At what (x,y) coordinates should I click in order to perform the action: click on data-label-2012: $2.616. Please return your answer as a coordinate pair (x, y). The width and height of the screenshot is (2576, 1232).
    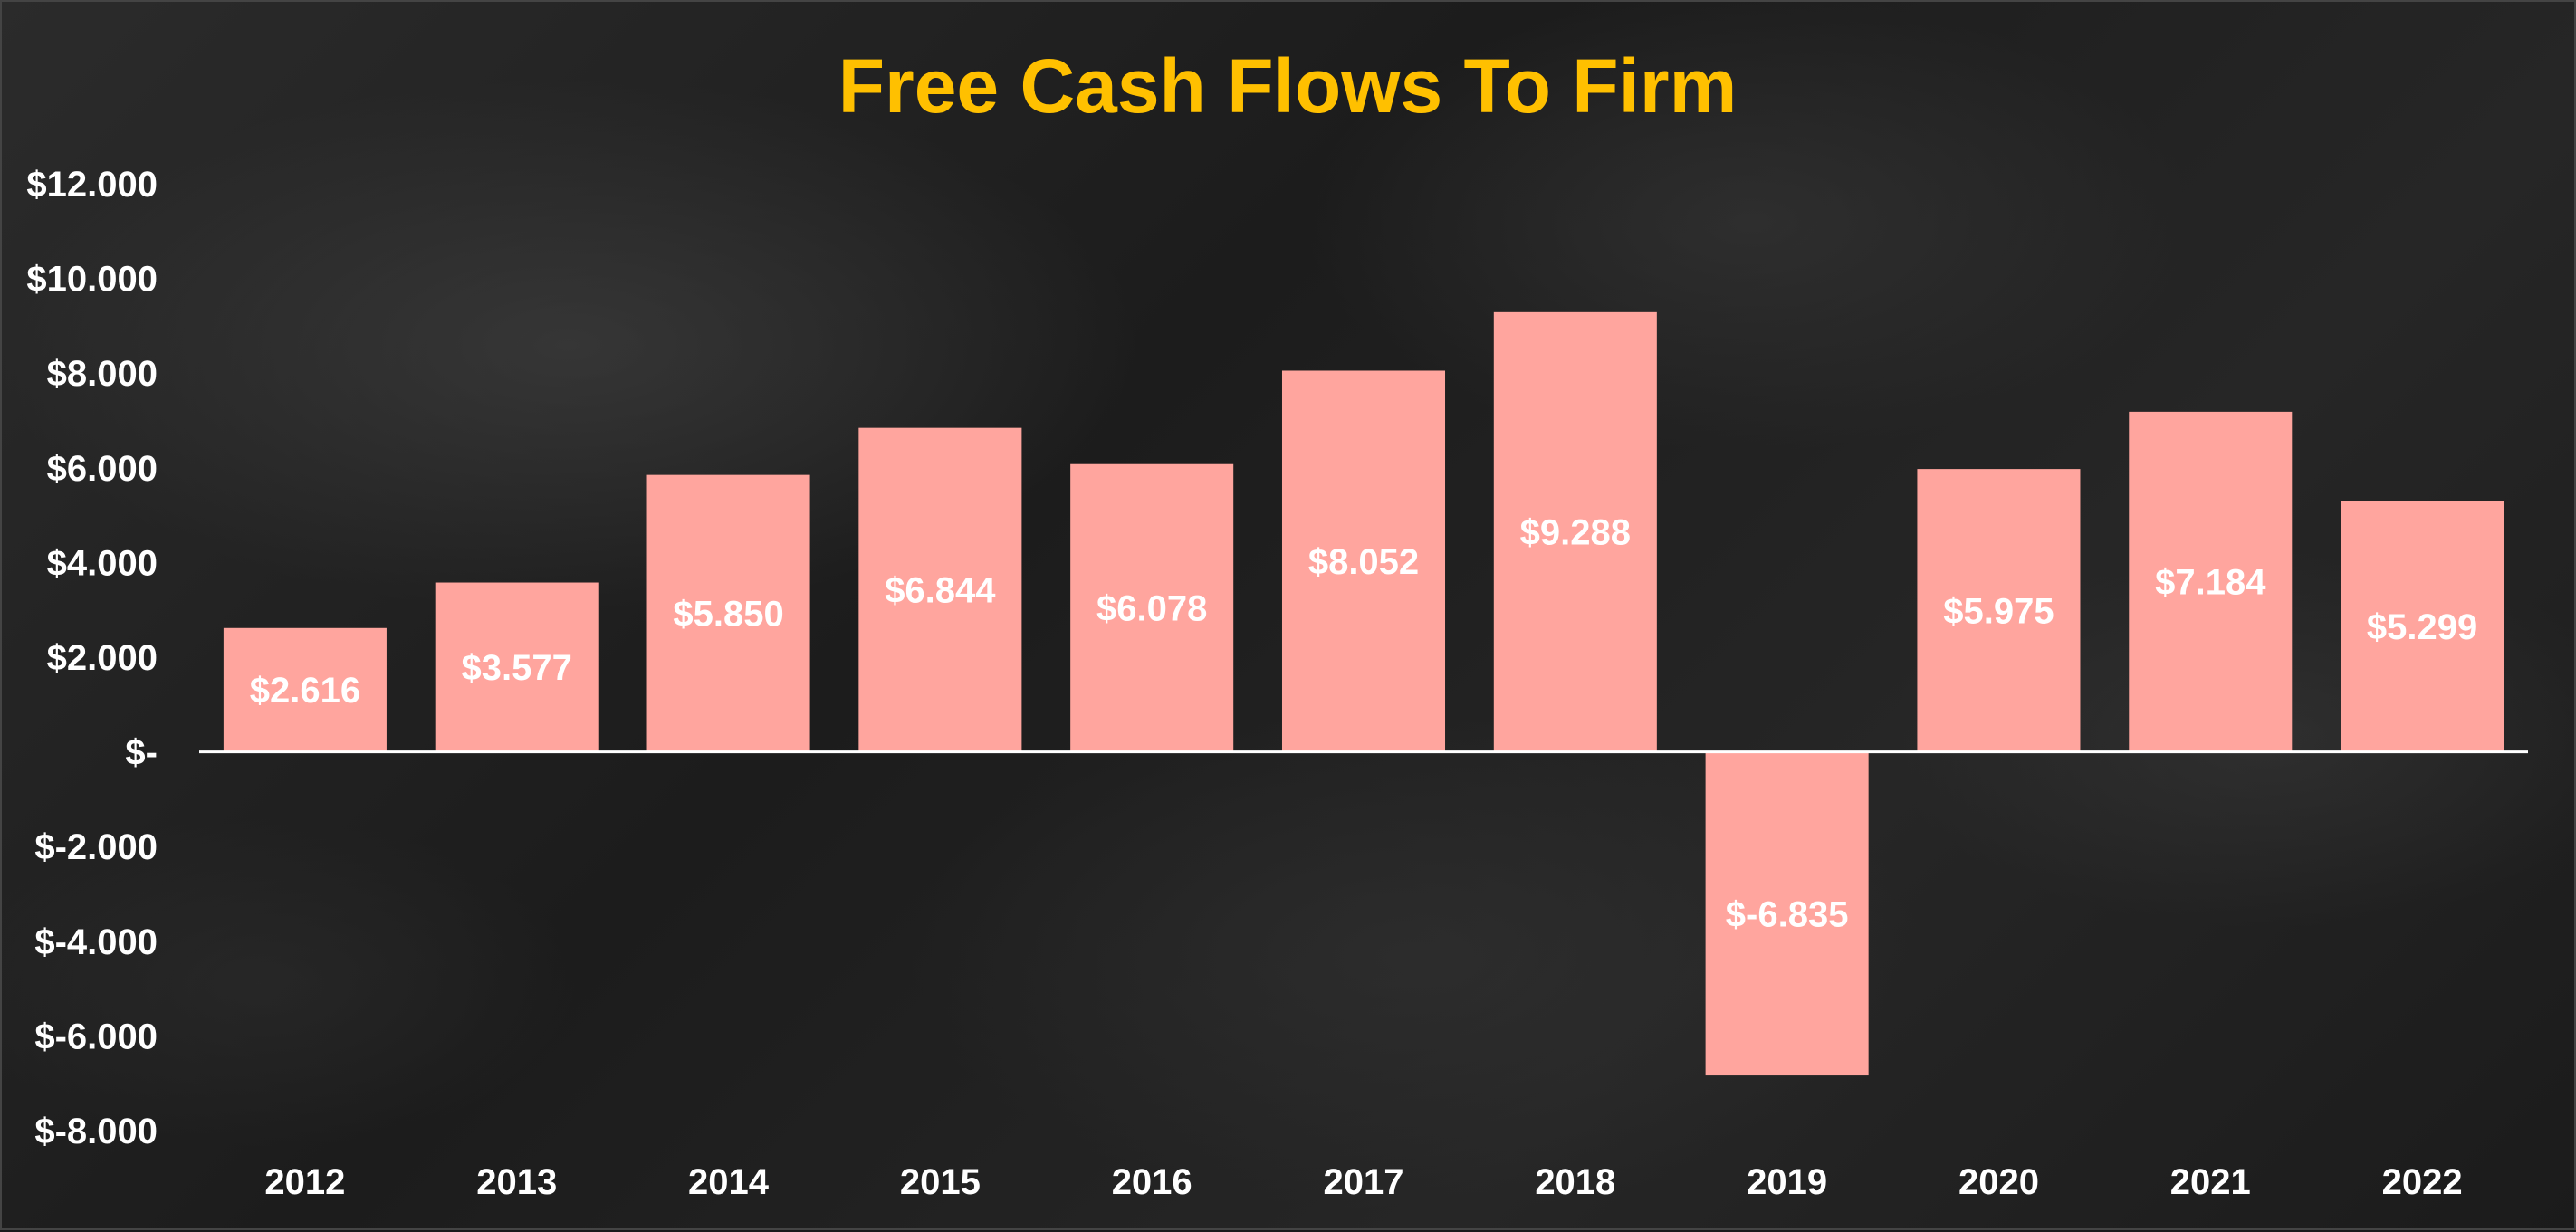
    Looking at the image, I should click on (305, 691).